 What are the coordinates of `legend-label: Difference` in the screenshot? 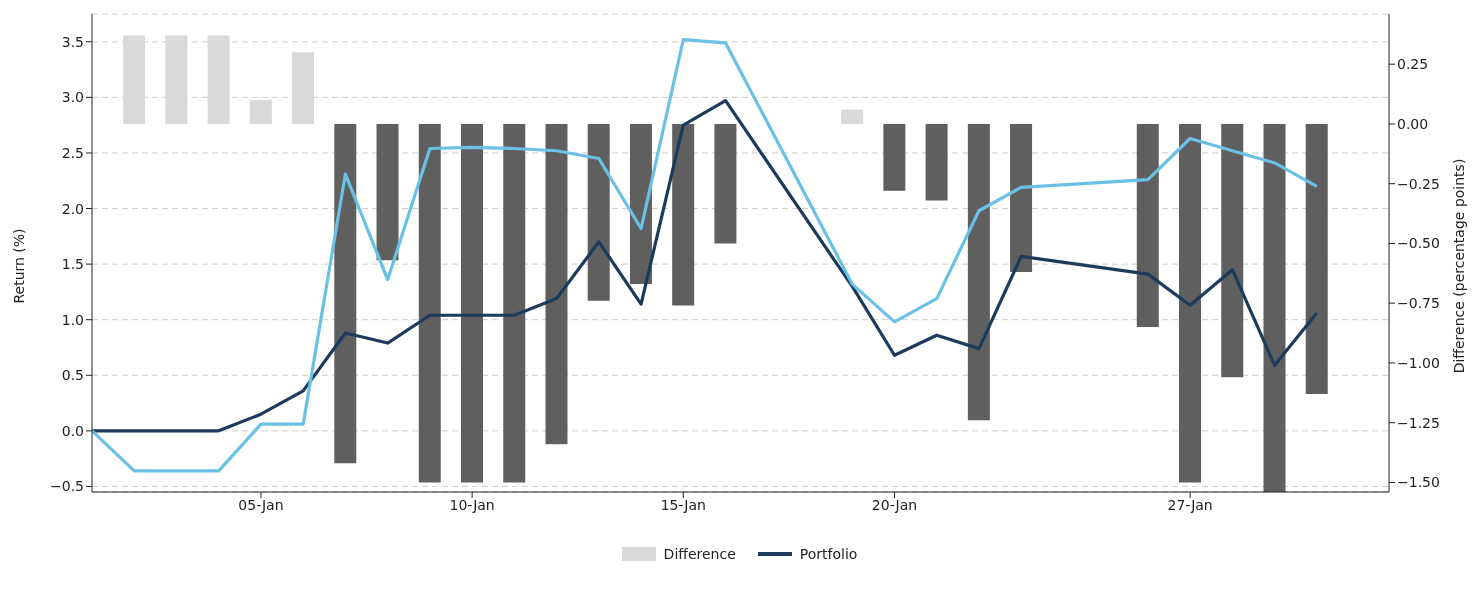 It's located at (699, 554).